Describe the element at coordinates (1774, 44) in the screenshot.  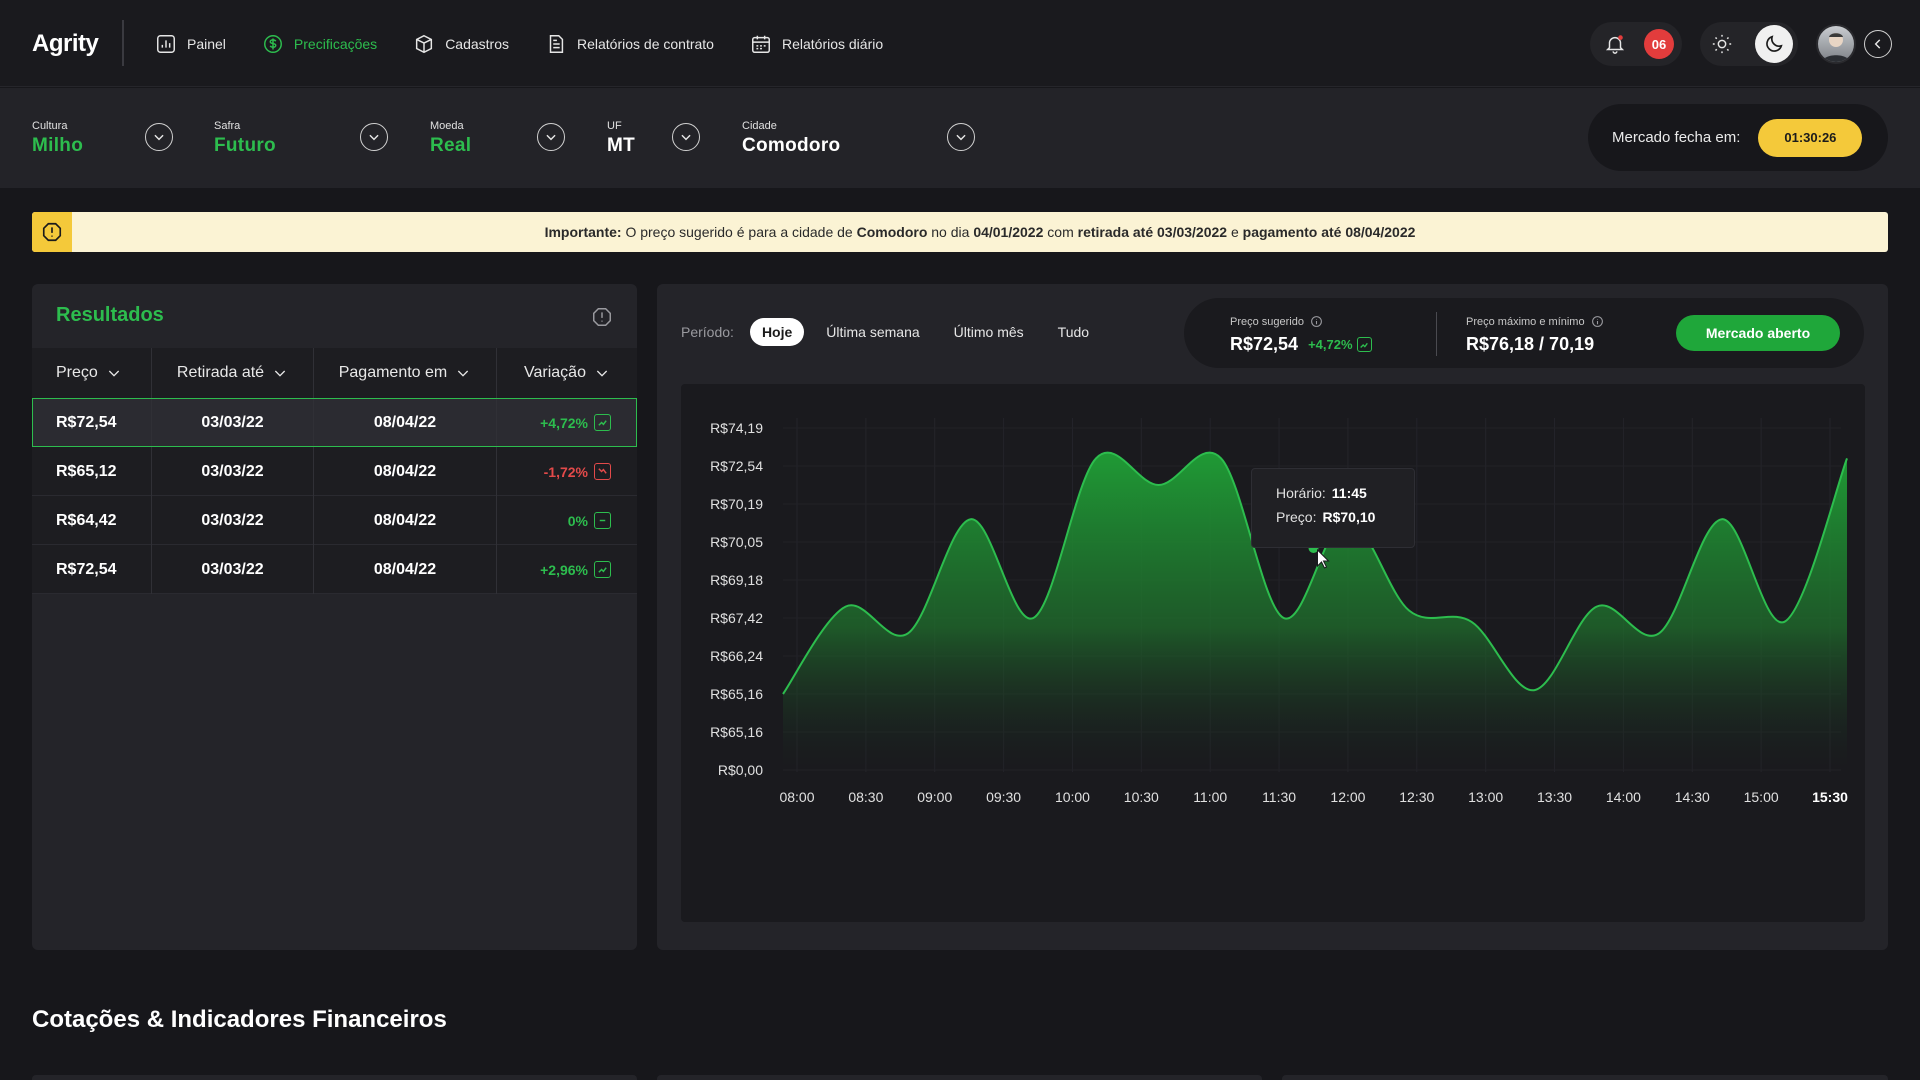
I see `moon-icon` at that location.